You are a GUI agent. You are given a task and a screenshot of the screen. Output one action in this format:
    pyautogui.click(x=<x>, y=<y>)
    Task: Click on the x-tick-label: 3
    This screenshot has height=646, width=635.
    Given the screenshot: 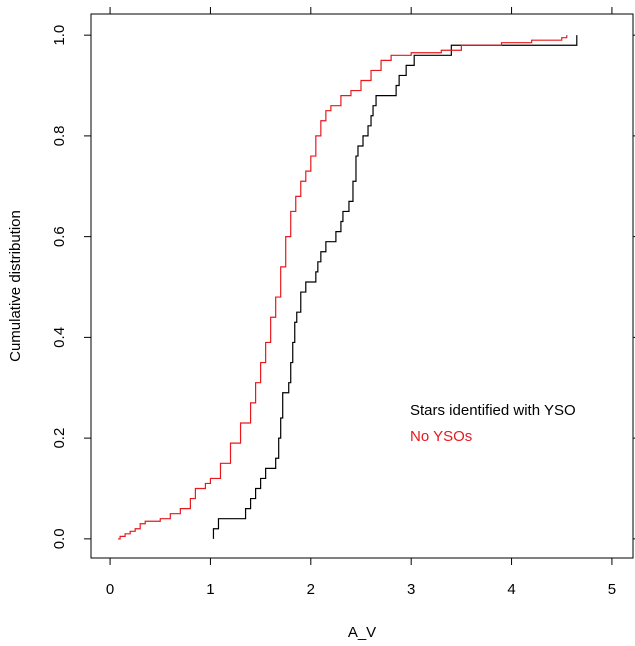 What is the action you would take?
    pyautogui.click(x=411, y=589)
    